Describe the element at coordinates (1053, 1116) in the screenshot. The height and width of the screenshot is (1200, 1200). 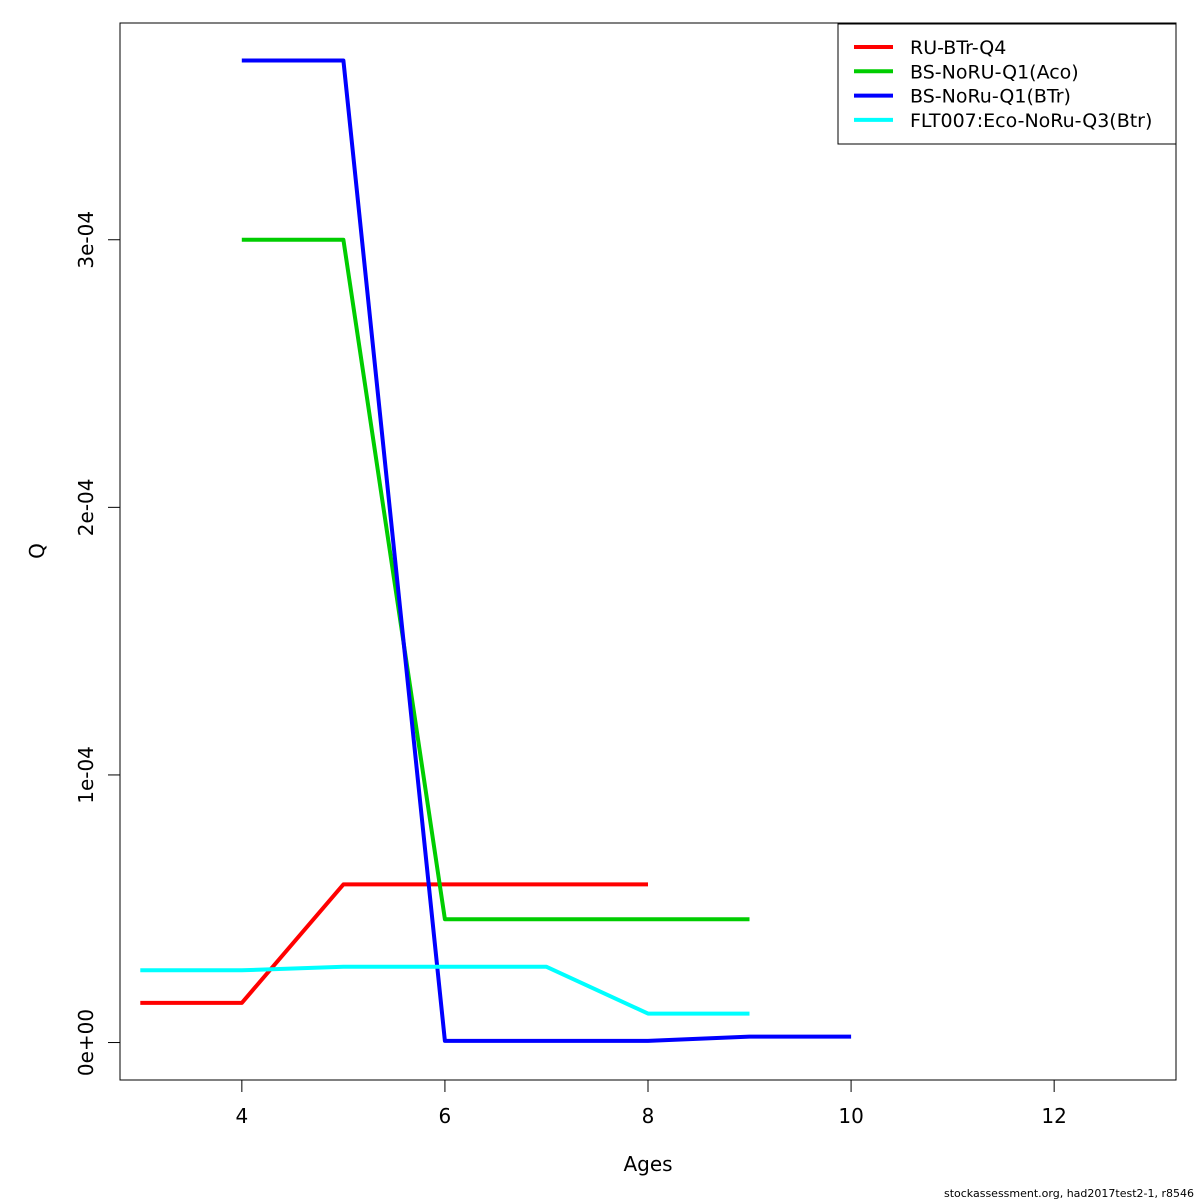
I see `x-tick-label: 12` at that location.